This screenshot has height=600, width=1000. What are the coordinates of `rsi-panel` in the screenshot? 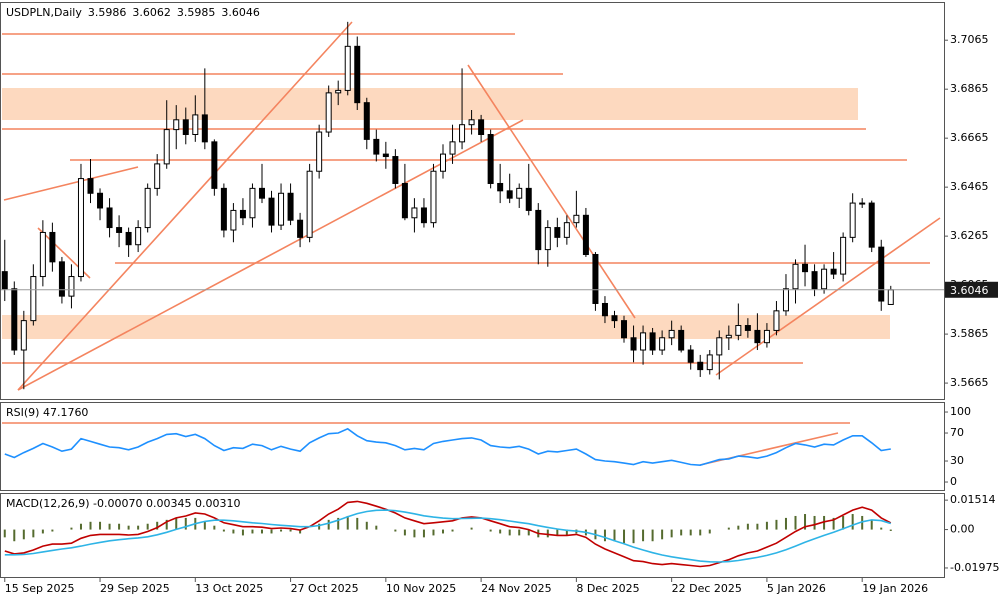 It's located at (472, 446).